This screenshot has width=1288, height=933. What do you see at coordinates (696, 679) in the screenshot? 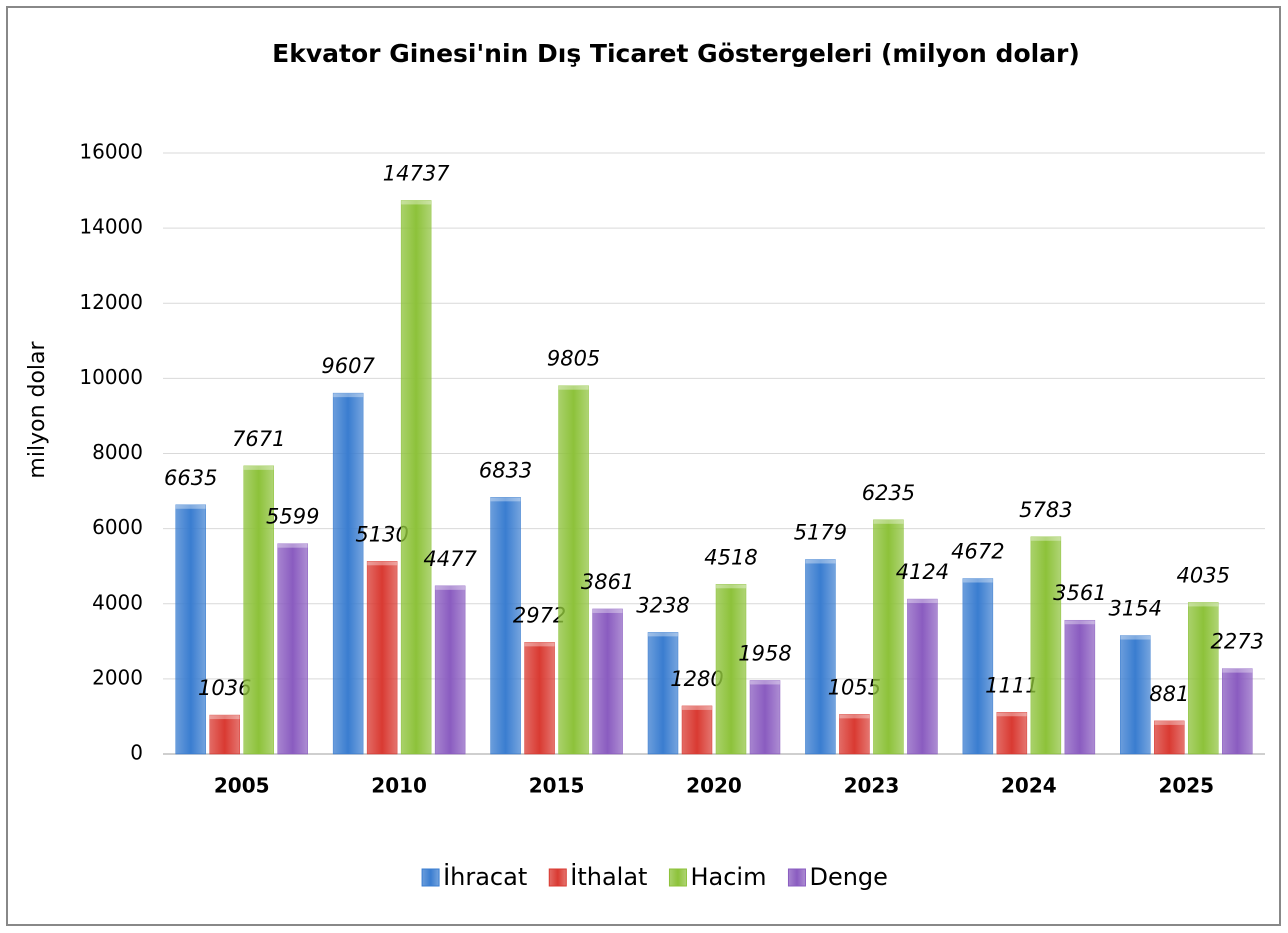
I see `data-label: 1280` at bounding box center [696, 679].